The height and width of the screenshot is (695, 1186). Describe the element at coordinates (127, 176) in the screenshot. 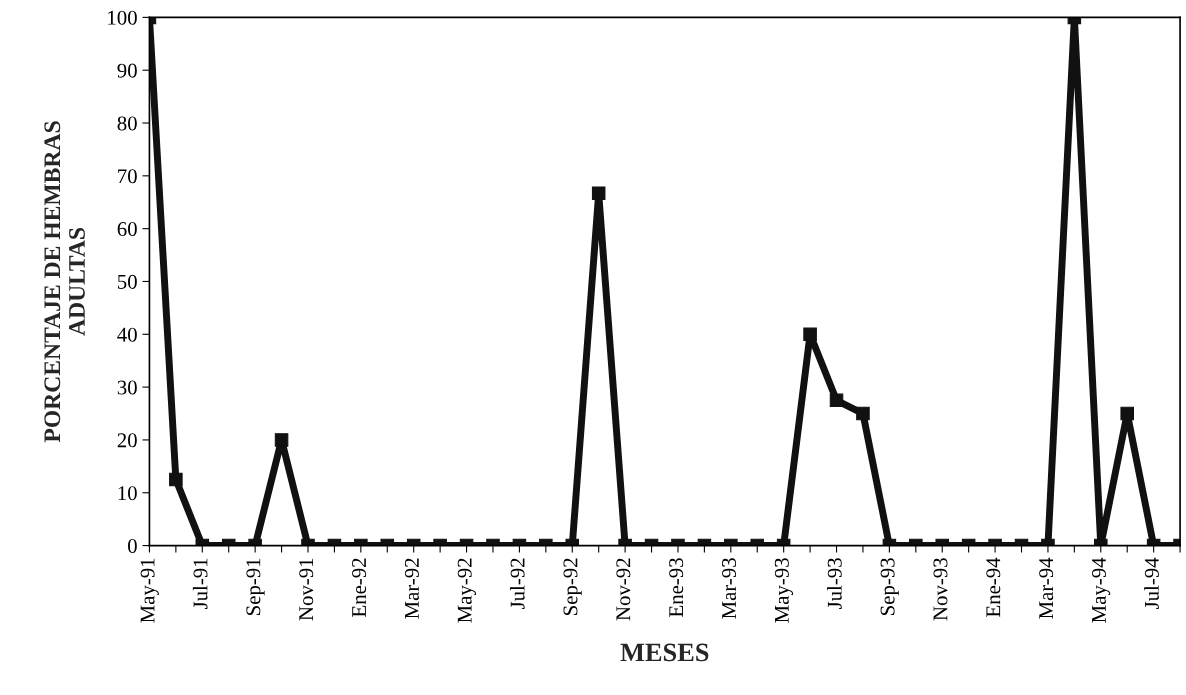

I see `y-tick-label: 70` at that location.